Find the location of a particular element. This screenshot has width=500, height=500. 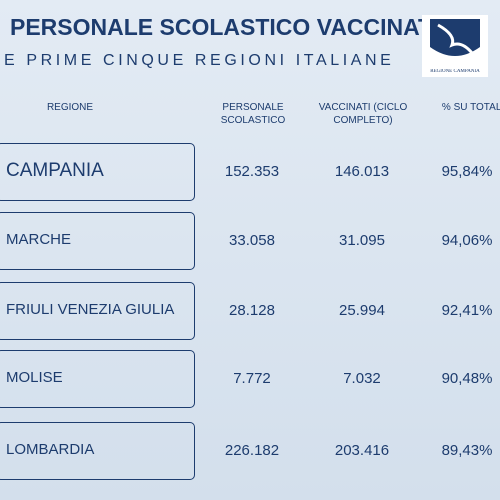

subtitle: E PRIME CINQUE REGIONI ITALIANE is located at coordinates (199, 60).